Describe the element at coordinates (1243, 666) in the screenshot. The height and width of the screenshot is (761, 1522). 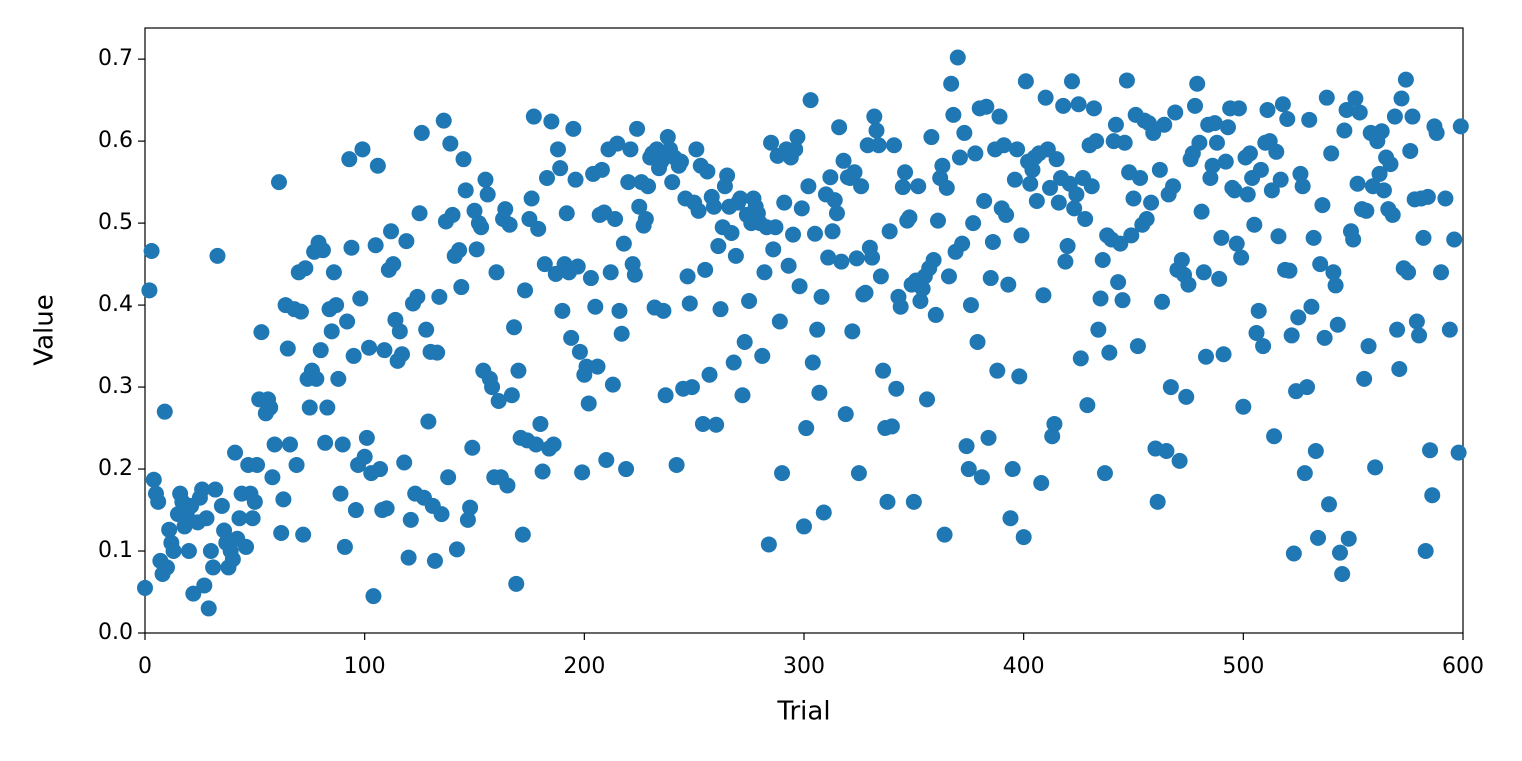
I see `x-tick-label: 500` at that location.